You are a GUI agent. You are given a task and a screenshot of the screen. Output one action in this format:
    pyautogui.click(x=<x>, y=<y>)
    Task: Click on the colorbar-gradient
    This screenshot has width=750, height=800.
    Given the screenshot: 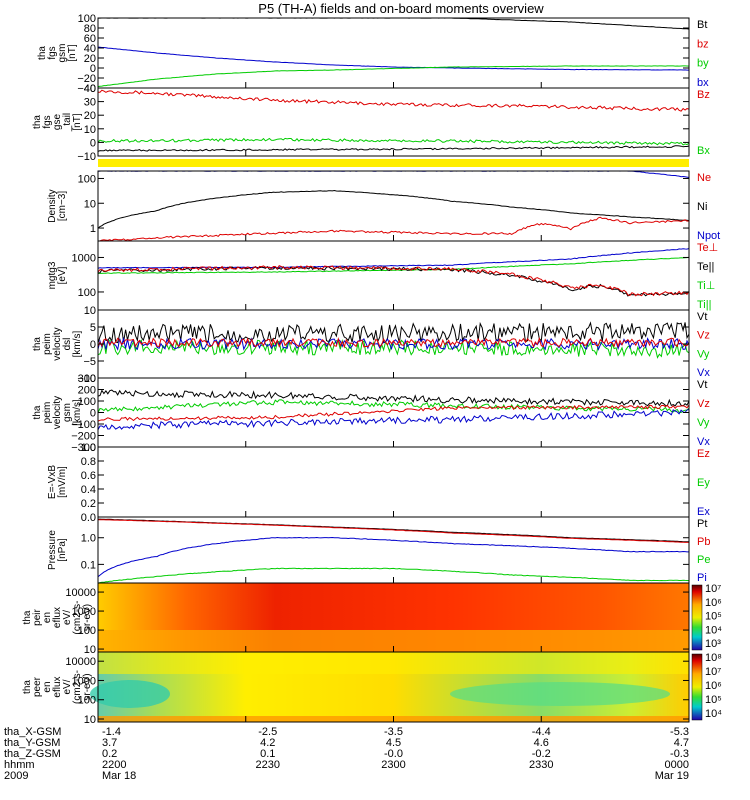 What is the action you would take?
    pyautogui.click(x=697, y=617)
    